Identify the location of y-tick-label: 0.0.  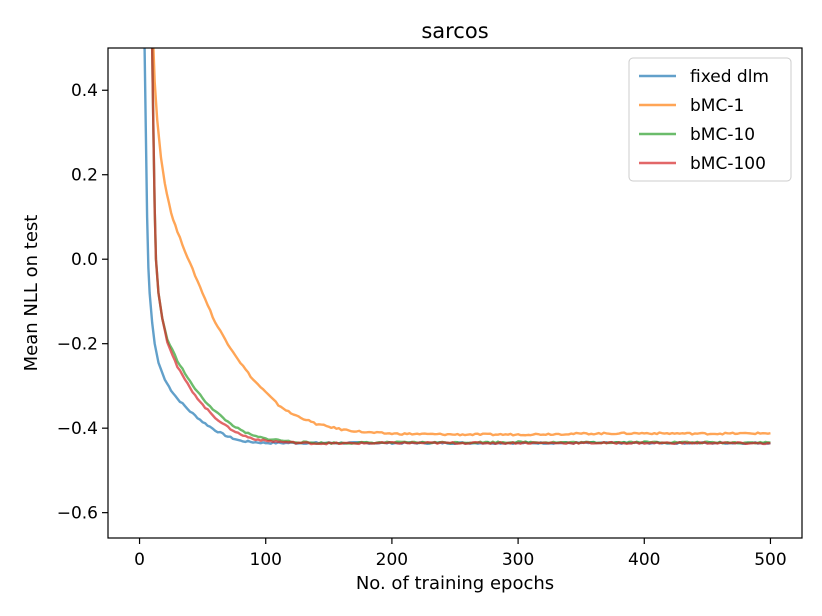
(84, 260).